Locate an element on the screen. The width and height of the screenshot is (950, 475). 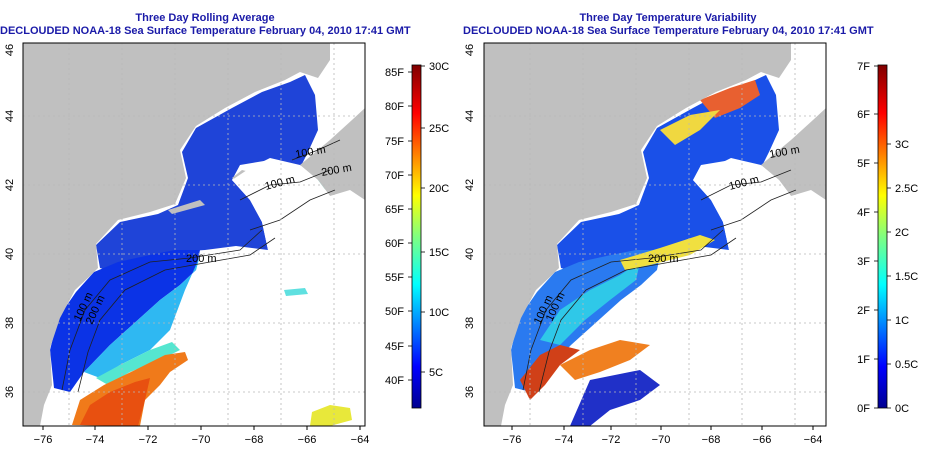
left-sst-shelf-water is located at coordinates (125, 321).